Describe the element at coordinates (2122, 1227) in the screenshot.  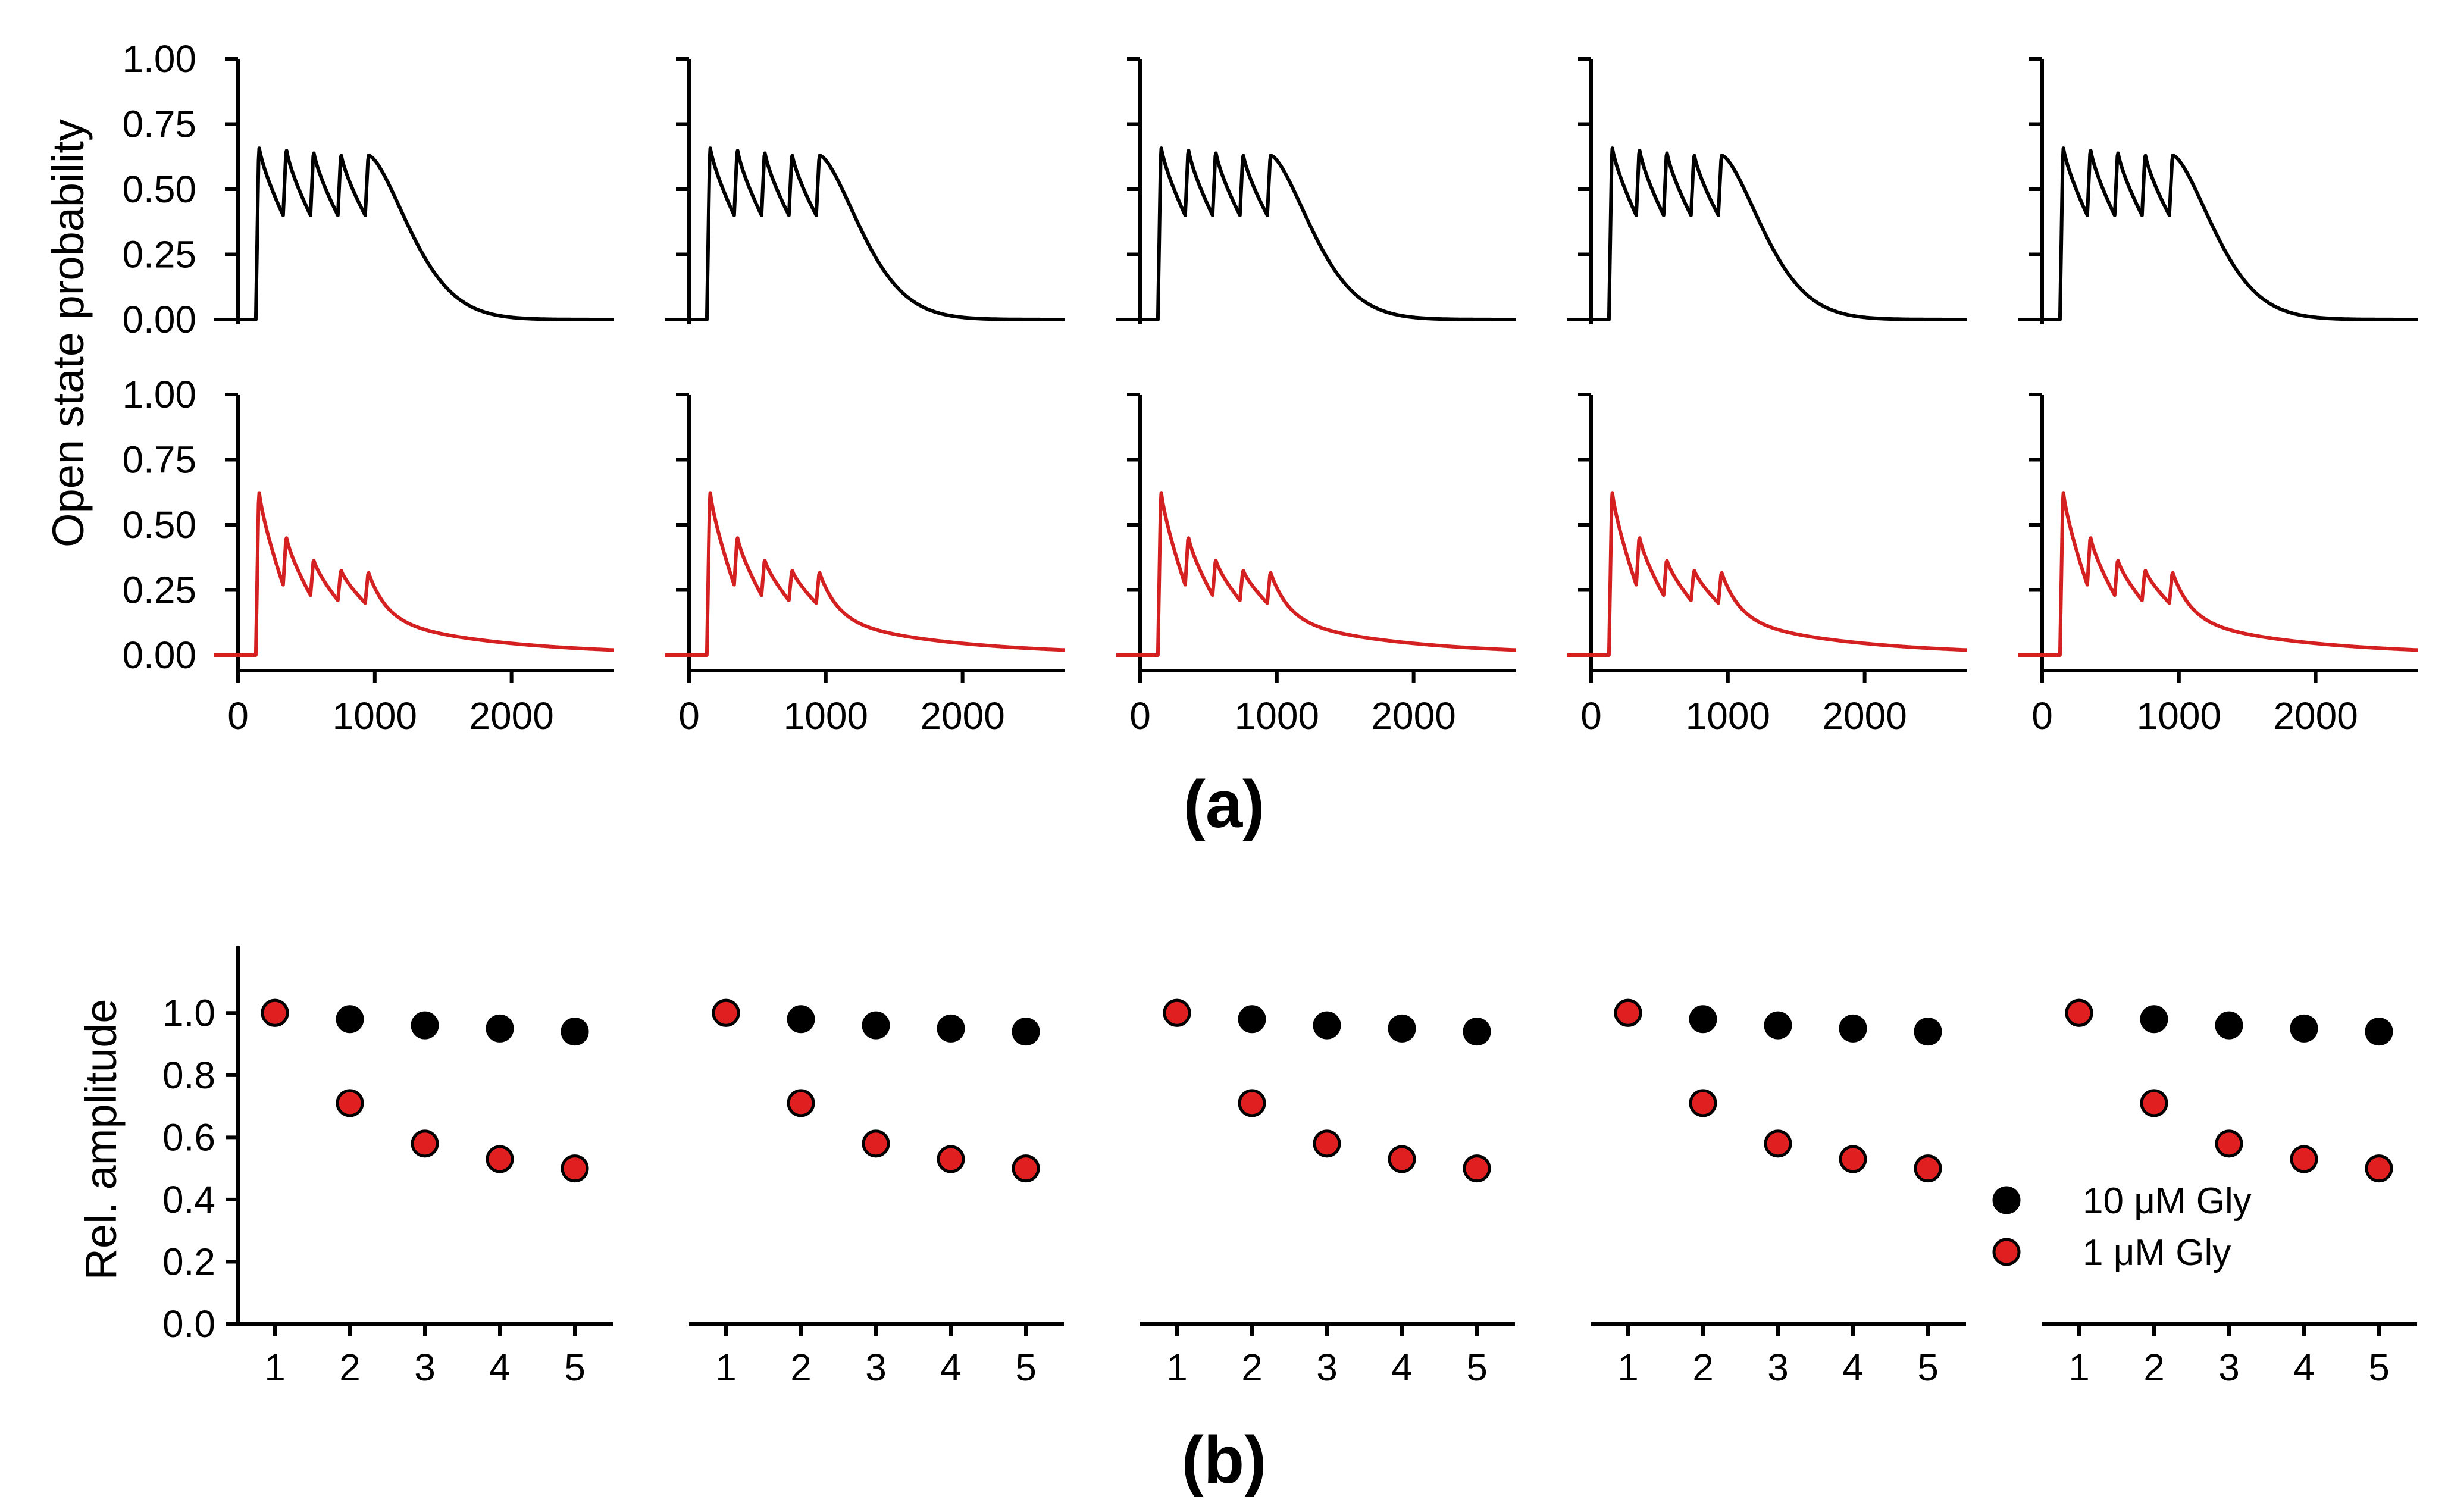
I see `legend: 10 μM Gly 1 μM Gly` at that location.